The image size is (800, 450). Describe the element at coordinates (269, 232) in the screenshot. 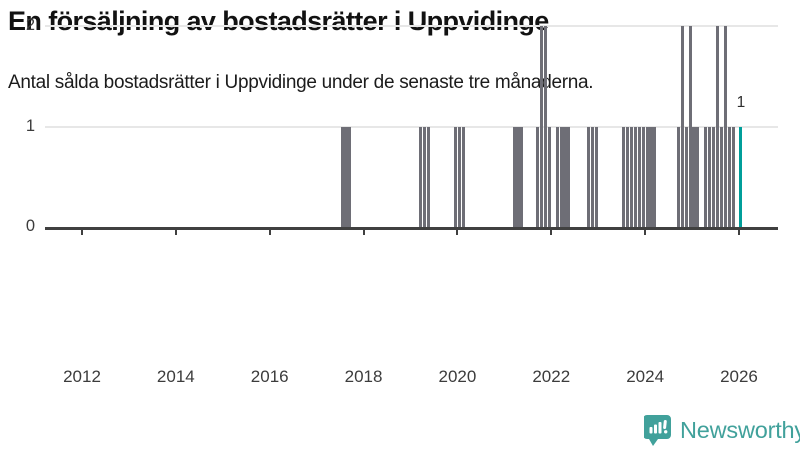

I see `x-tick-2016` at that location.